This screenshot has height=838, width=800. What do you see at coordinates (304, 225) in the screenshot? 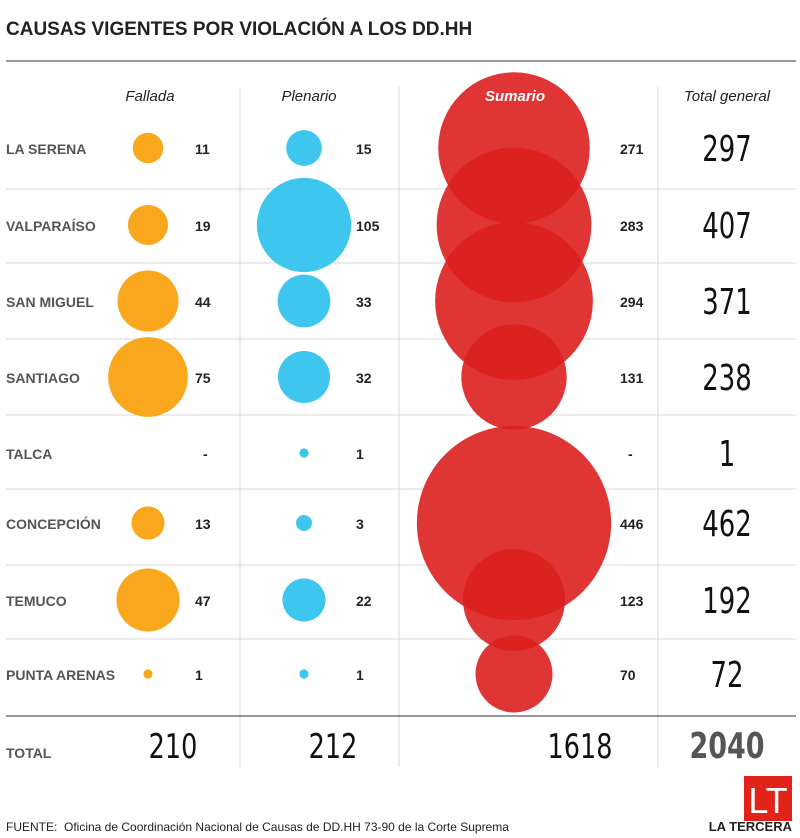
I see `bubble-plenario-valparaíso` at bounding box center [304, 225].